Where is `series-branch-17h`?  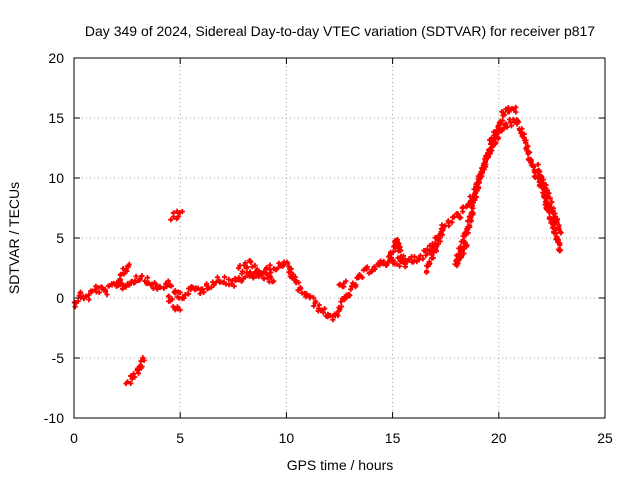 series-branch-17h is located at coordinates (435, 249).